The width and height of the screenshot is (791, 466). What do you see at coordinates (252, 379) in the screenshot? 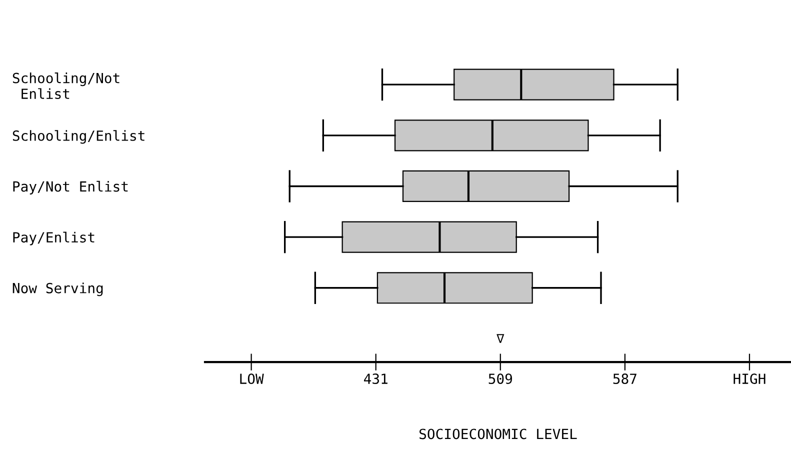
I see `x-tick-label: LOW` at bounding box center [252, 379].